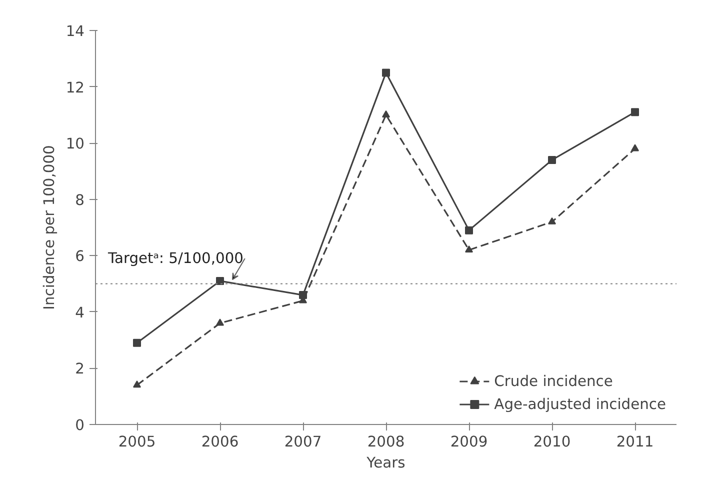  I want to click on y-axis-title: Incidence per 100,000, so click(49, 227).